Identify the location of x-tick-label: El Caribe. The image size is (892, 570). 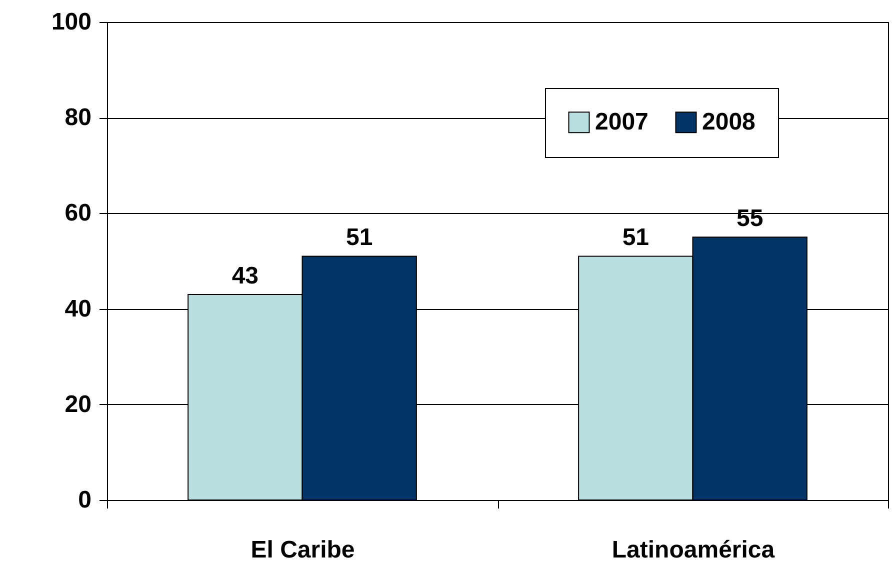
(302, 550).